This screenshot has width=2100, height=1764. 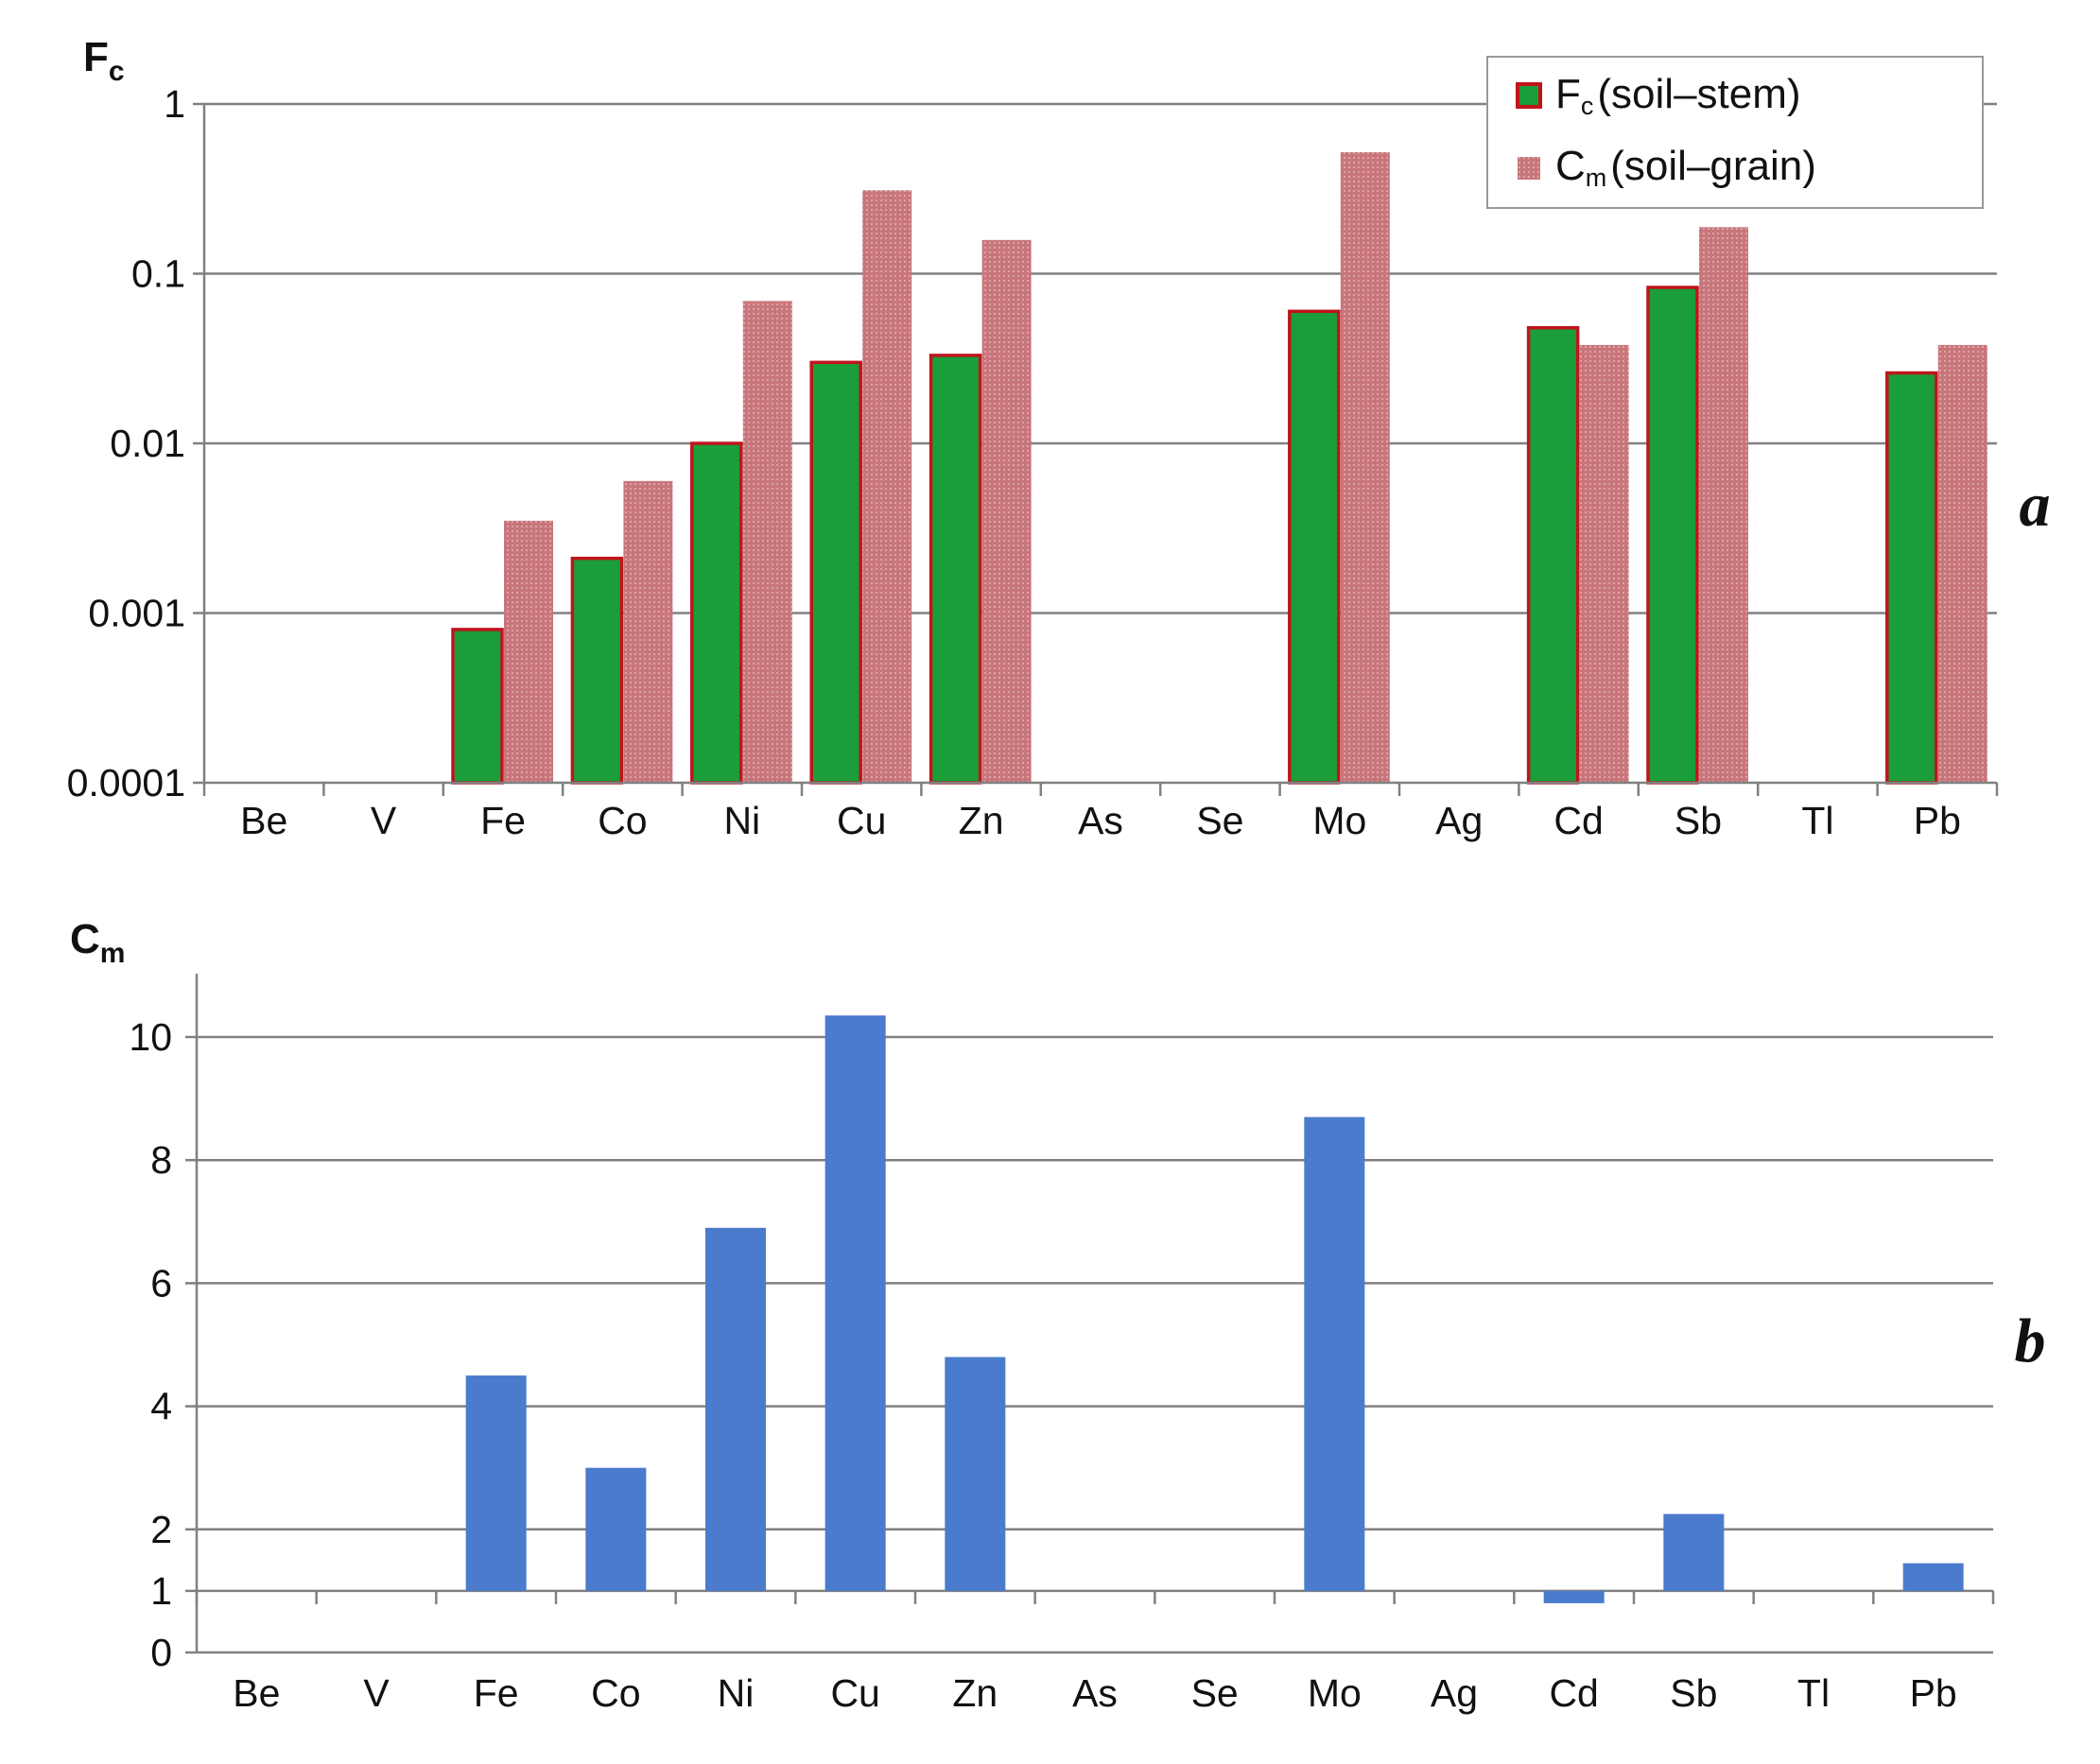 I want to click on bar-cm-grain-cu, so click(x=887, y=486).